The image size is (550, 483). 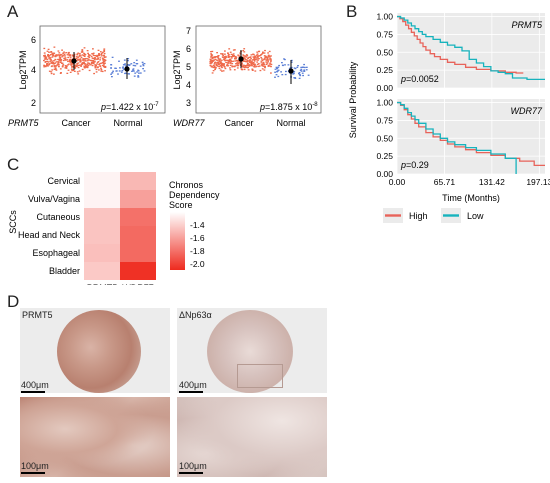 I want to click on plot-frame, so click(x=102, y=69).